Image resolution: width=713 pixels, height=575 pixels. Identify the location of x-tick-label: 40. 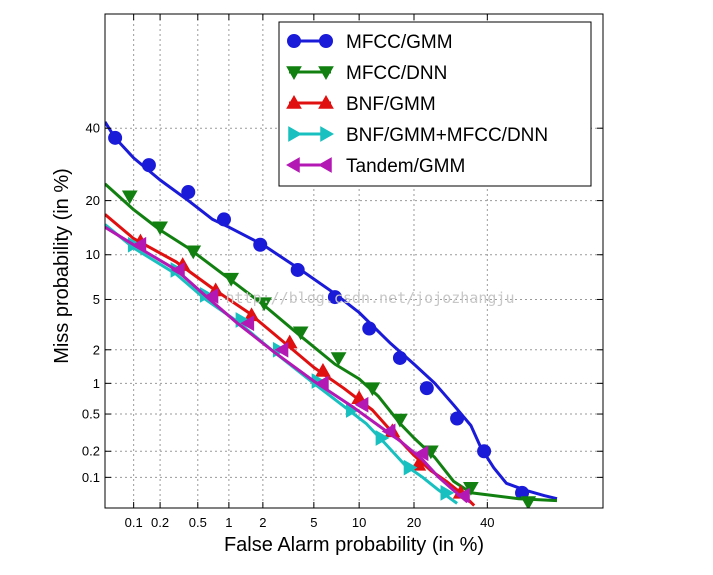
(487, 522).